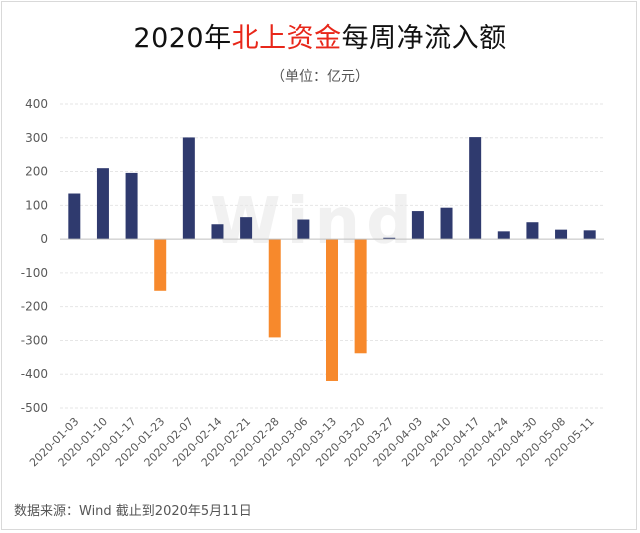  I want to click on unit-label: （单位：亿元）, so click(320, 77).